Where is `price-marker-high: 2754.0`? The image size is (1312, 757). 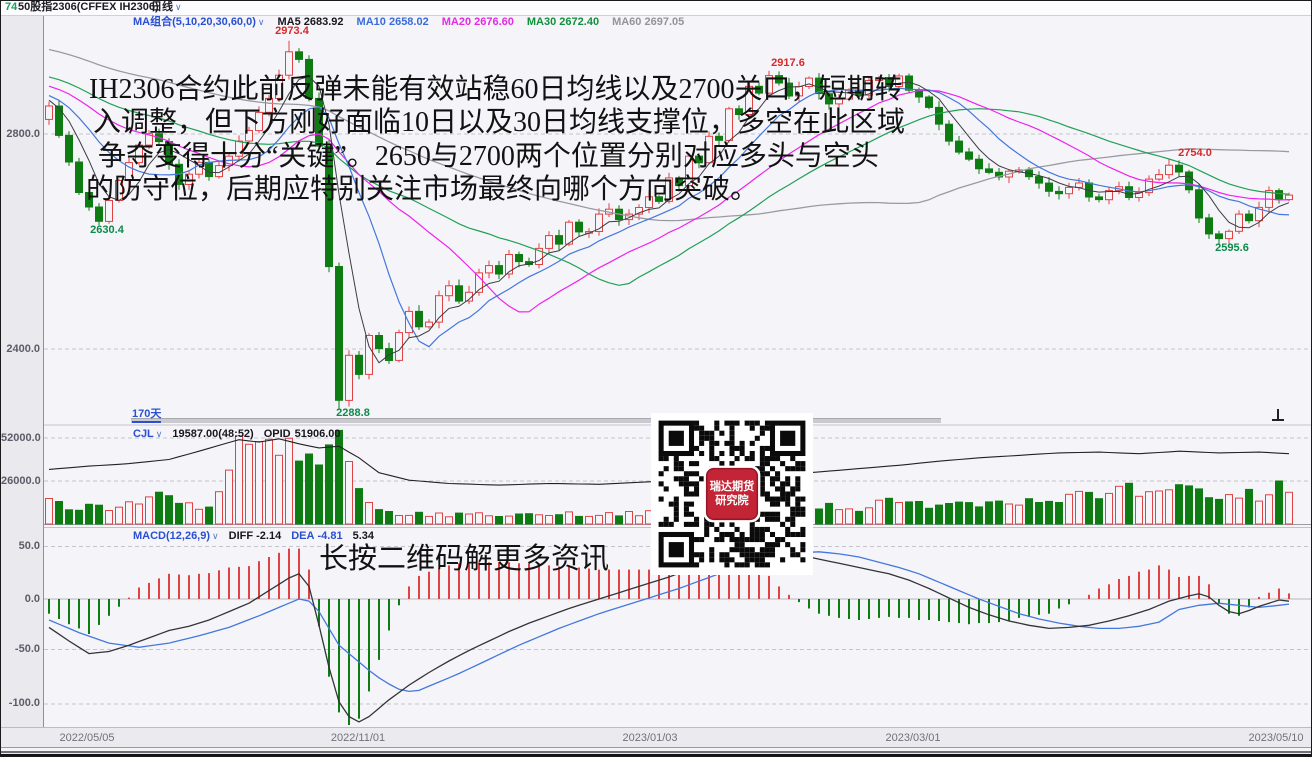 price-marker-high: 2754.0 is located at coordinates (1195, 153).